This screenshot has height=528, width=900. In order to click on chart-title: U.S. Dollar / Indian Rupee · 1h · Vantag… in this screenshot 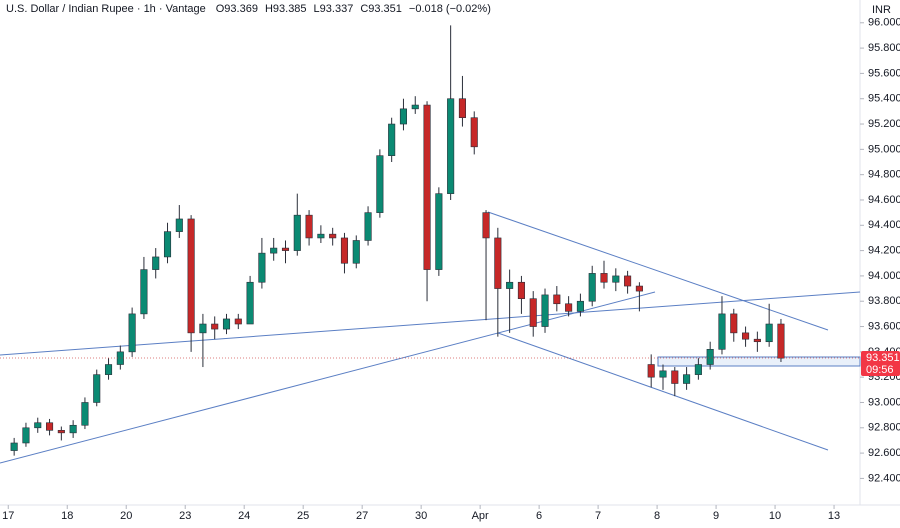, I will do `click(106, 9)`.